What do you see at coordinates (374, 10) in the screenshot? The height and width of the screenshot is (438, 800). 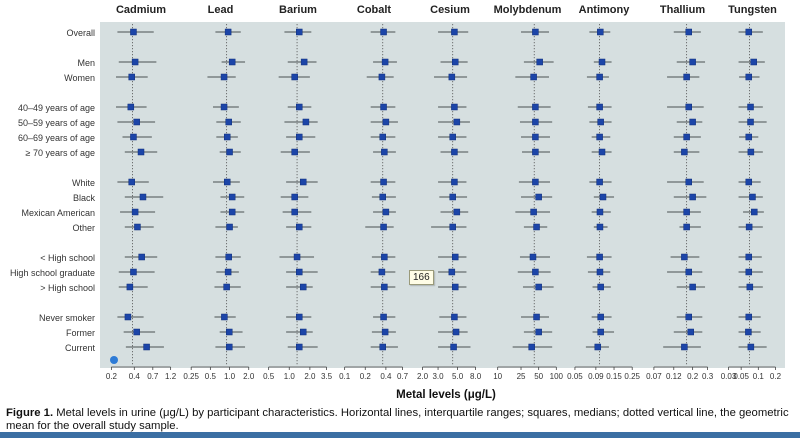 I see `panel-title: Cobalt` at bounding box center [374, 10].